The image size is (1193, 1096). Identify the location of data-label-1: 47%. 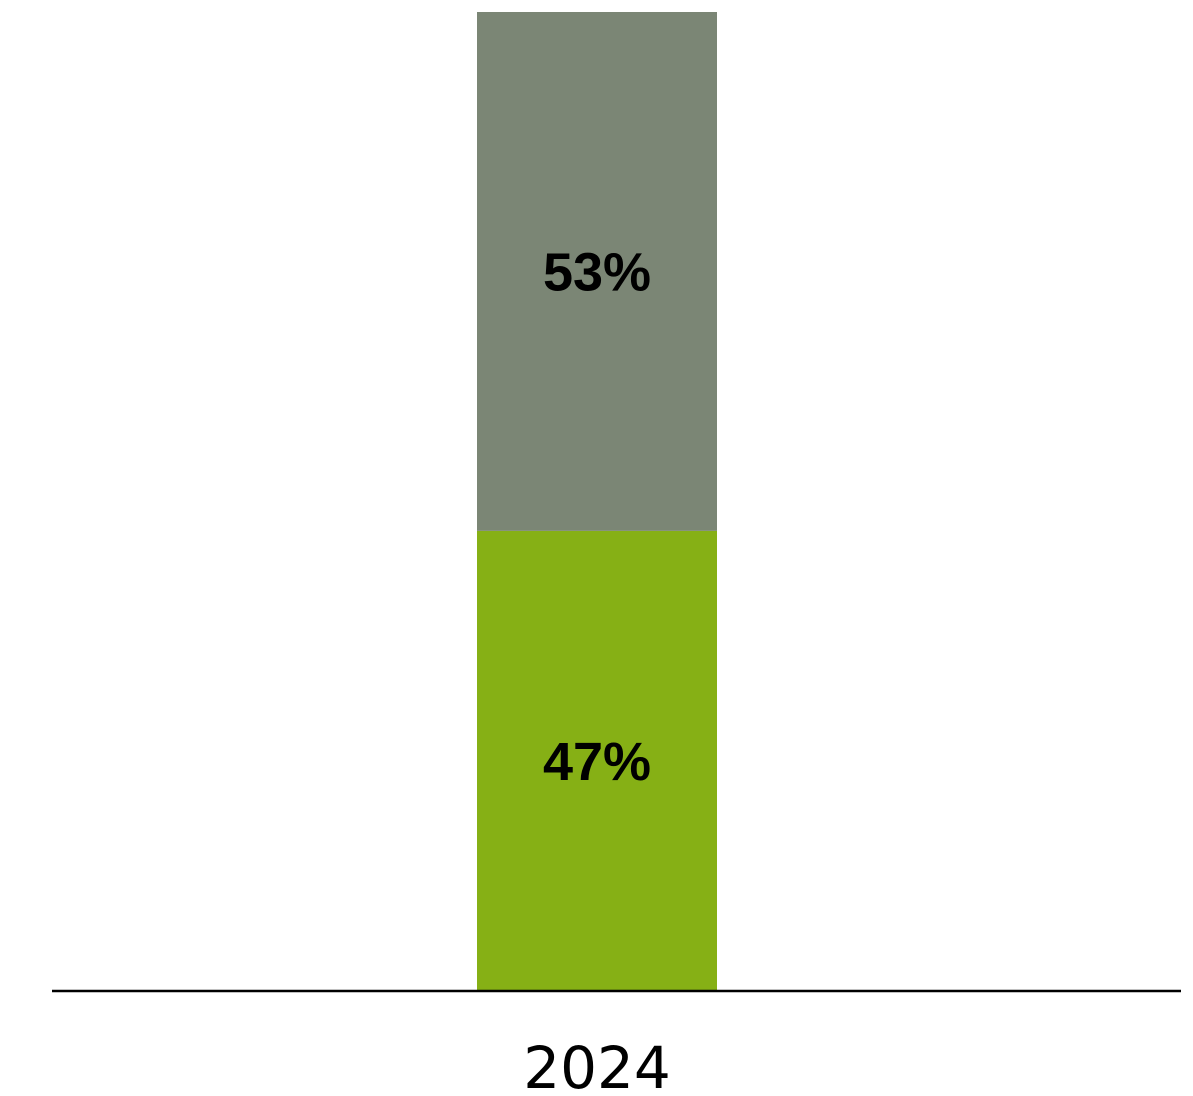
(597, 762).